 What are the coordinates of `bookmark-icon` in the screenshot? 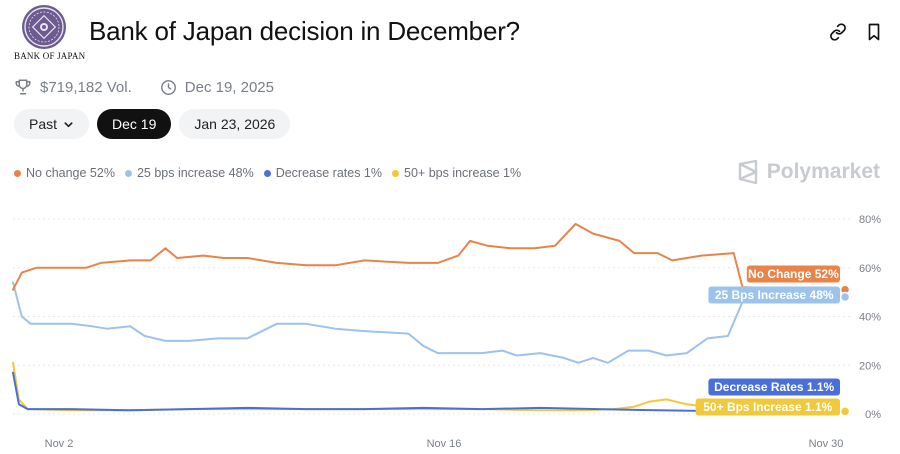 It's located at (874, 32).